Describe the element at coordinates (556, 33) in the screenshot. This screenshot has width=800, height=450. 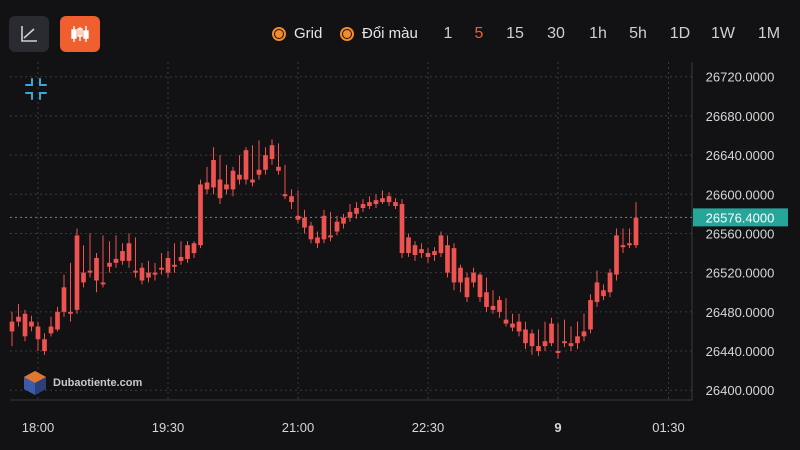
I see `timeframe-30: 30` at that location.